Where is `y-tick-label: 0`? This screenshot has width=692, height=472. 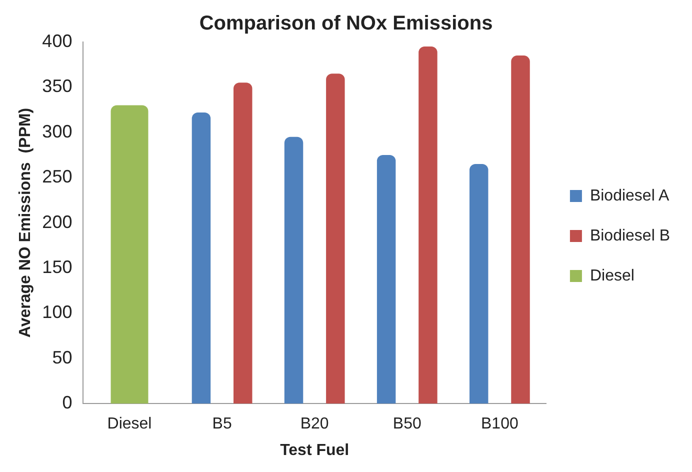 y-tick-label: 0 is located at coordinates (67, 402).